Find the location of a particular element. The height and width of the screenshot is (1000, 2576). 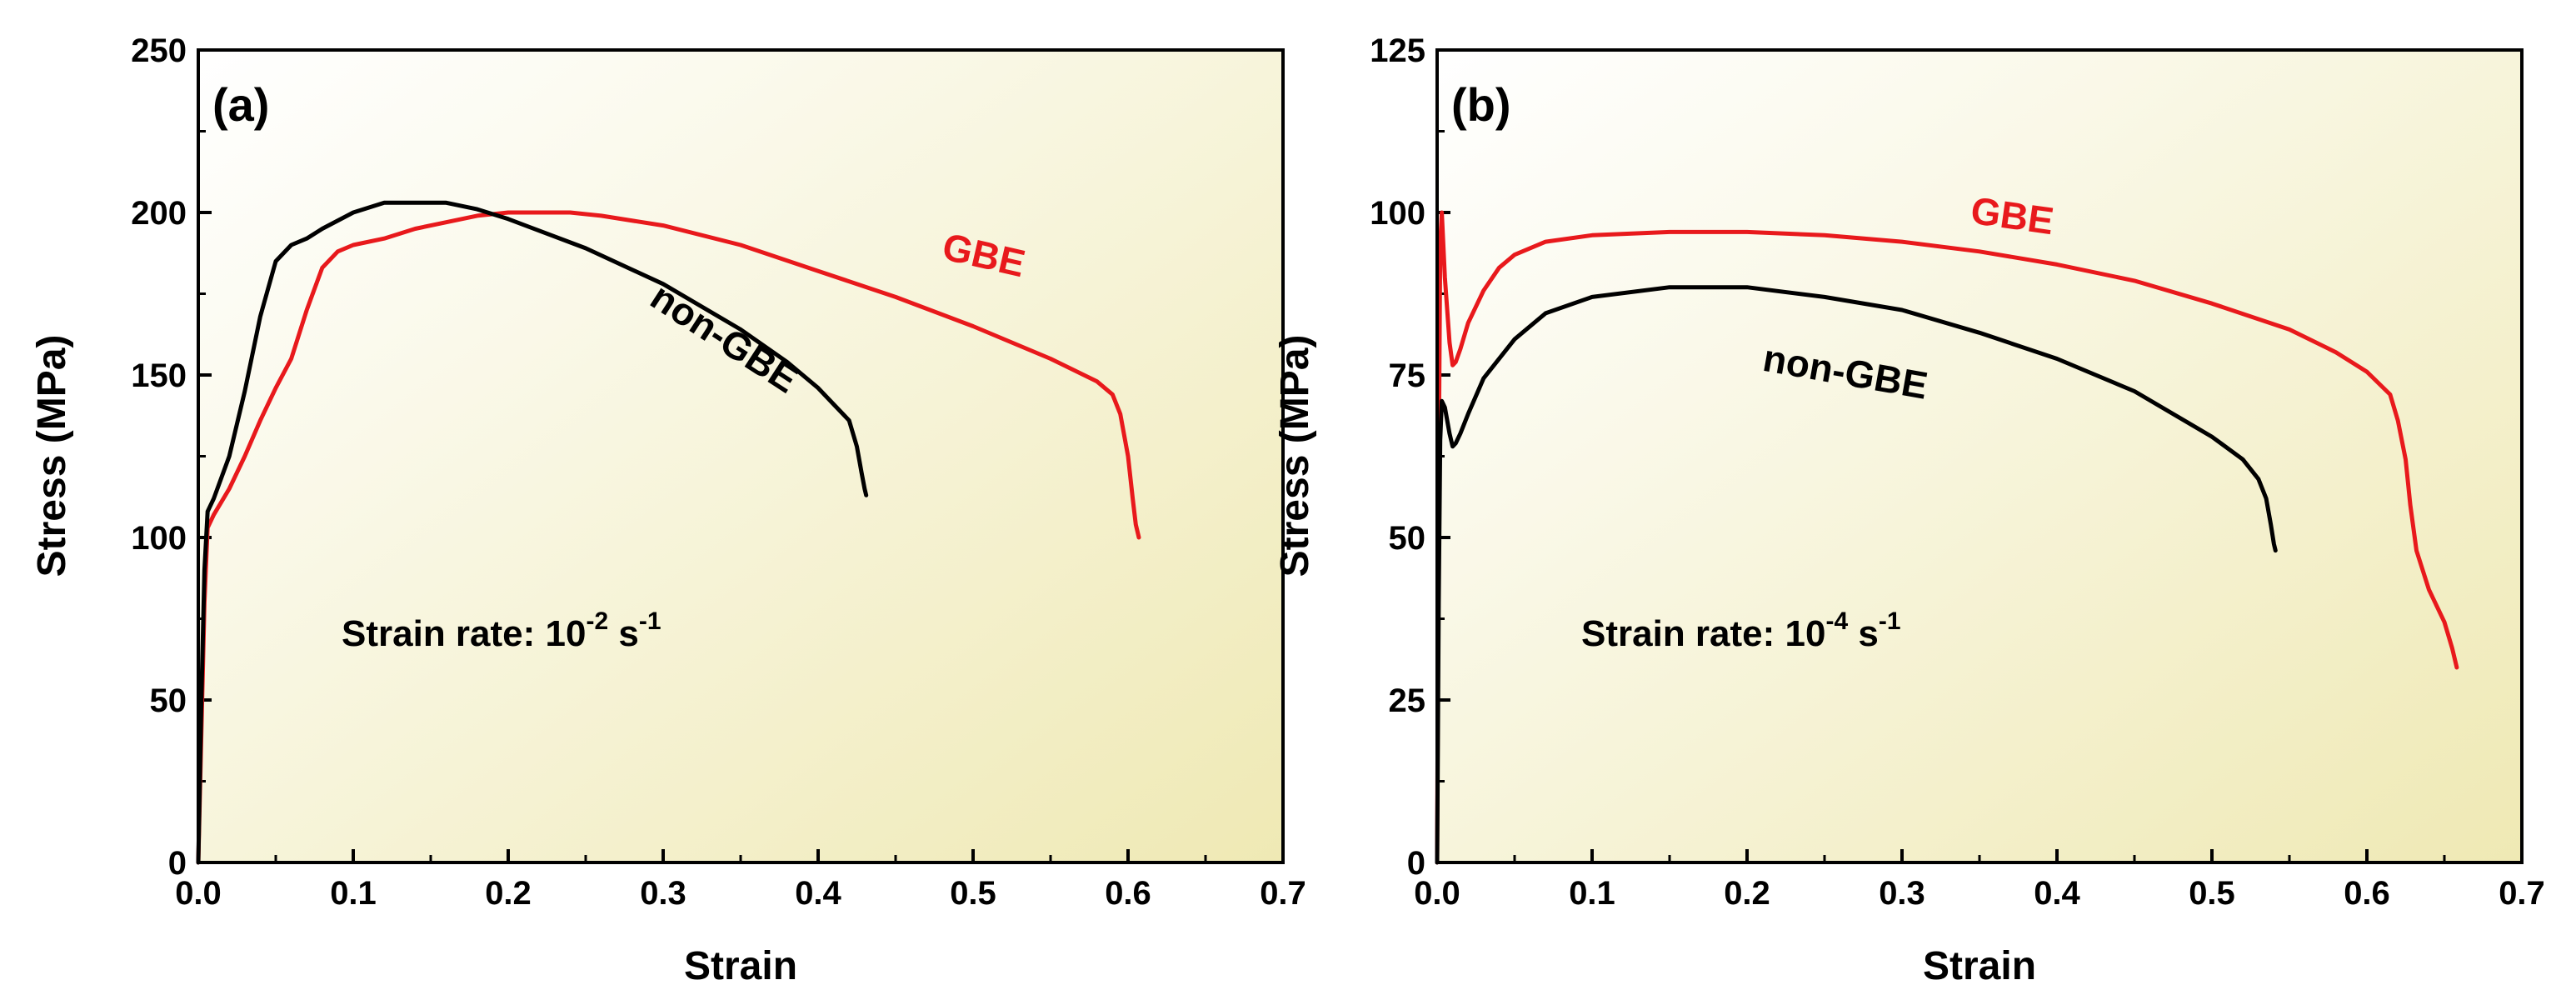

strain-rate-exponent: -4 is located at coordinates (1836, 621).